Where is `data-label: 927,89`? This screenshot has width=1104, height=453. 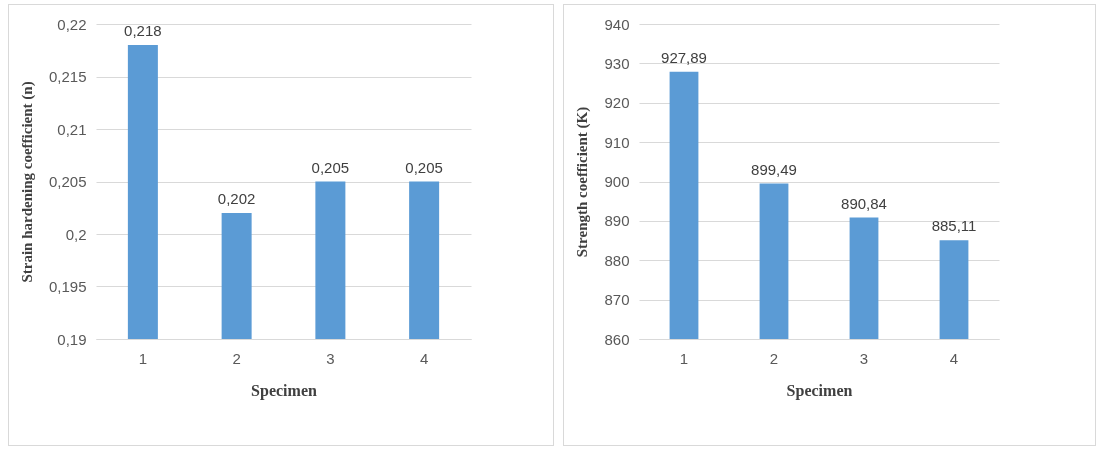
data-label: 927,89 is located at coordinates (684, 57).